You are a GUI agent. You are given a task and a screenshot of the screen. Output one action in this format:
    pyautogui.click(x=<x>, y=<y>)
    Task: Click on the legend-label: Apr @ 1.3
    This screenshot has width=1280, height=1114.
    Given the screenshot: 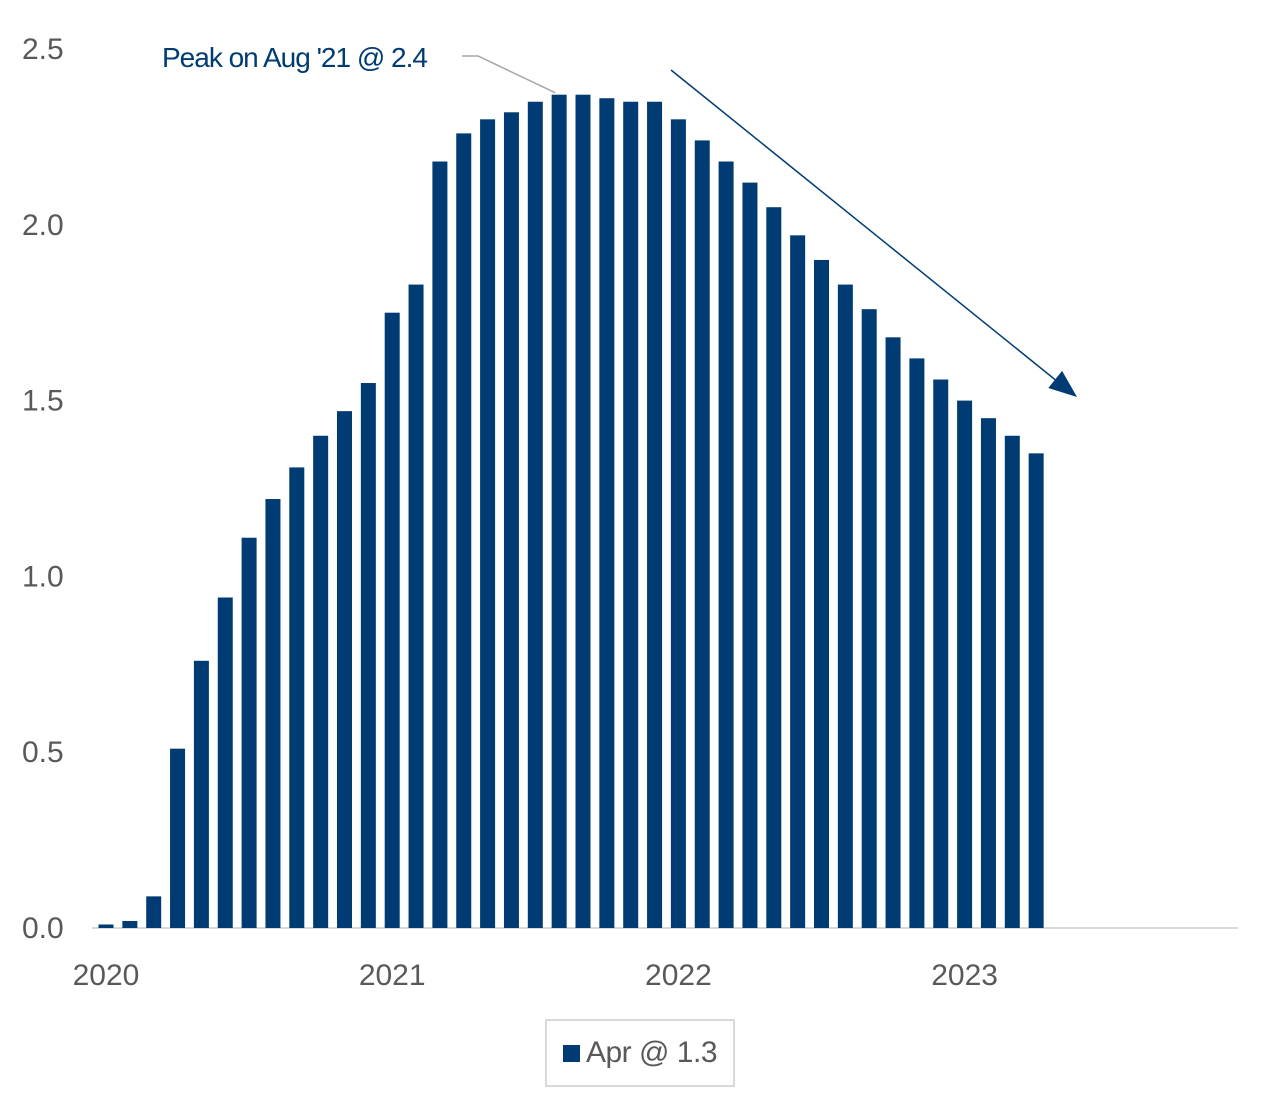 What is the action you would take?
    pyautogui.click(x=651, y=1052)
    